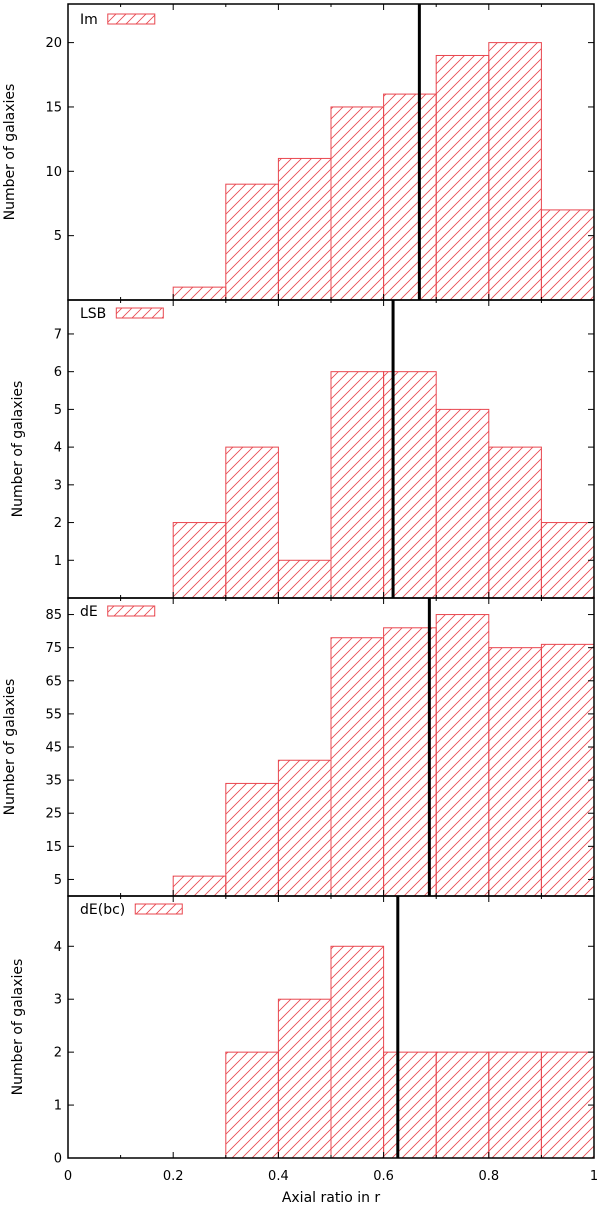 This screenshot has height=1205, width=600. Describe the element at coordinates (383, 1176) in the screenshot. I see `x-tick-label: 0.6` at that location.